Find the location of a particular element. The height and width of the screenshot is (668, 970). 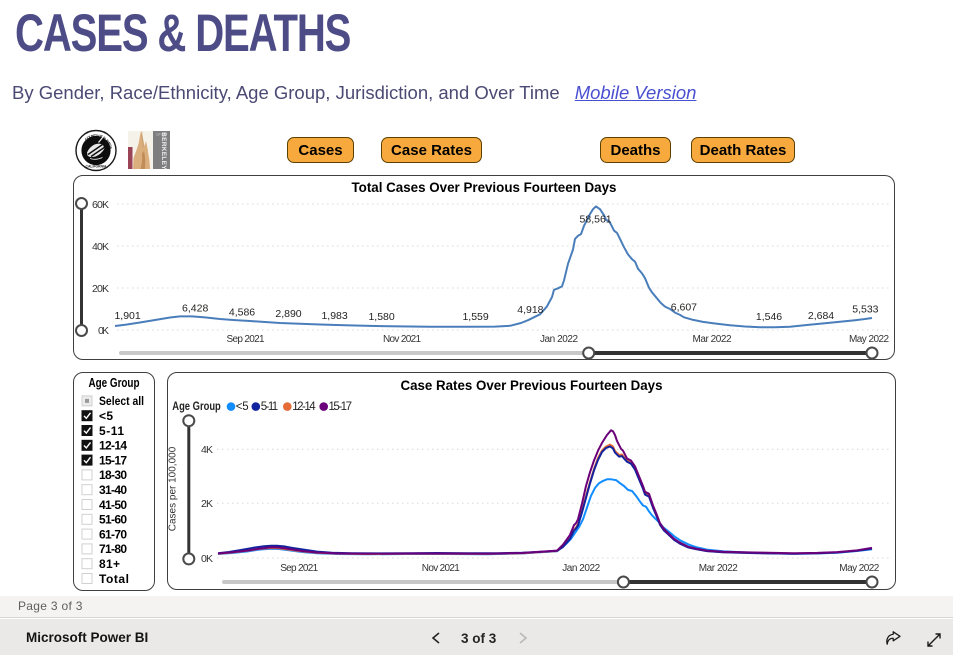

svg-text: U is located at coordinates (91, 136).